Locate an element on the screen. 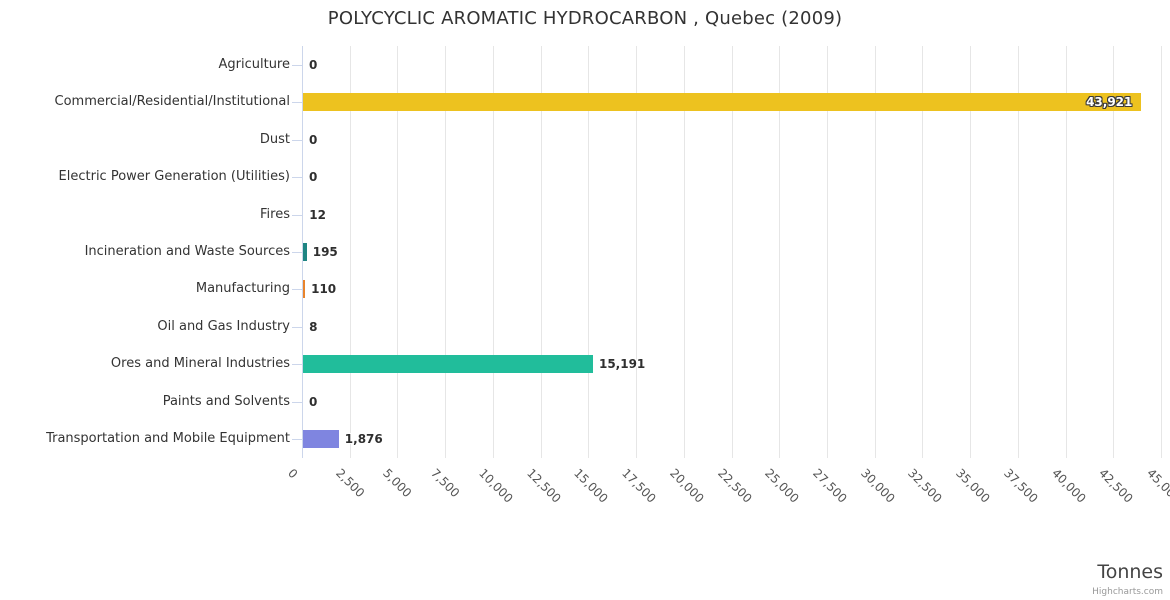  value-axis-tick-label: 17,500 is located at coordinates (639, 486).